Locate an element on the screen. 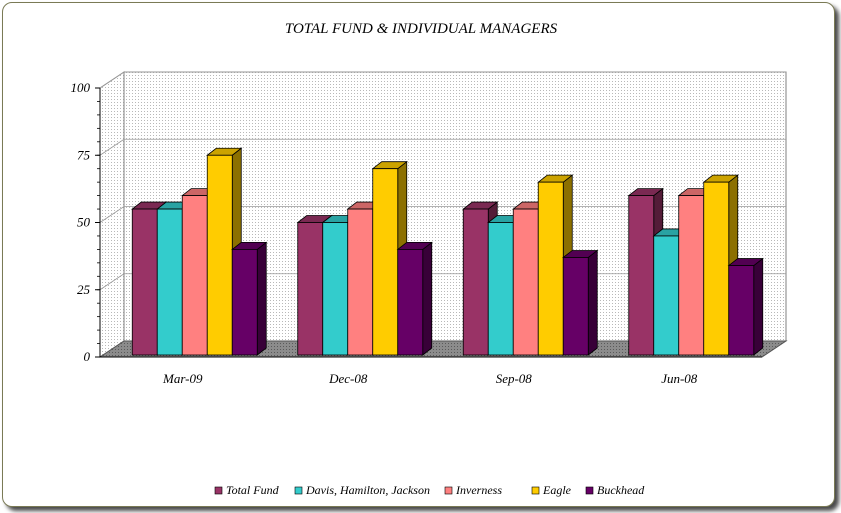 This screenshot has width=841, height=513. y-tick-label: 25 is located at coordinates (84, 289).